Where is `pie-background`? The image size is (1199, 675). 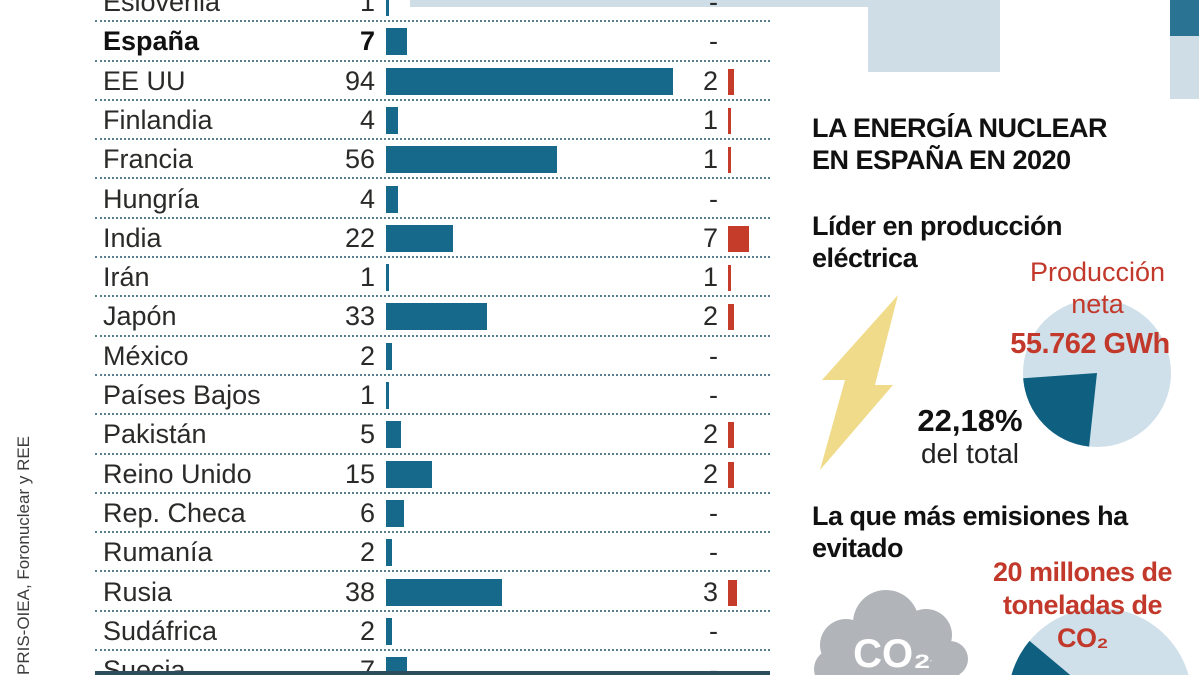
pie-background is located at coordinates (1100, 641).